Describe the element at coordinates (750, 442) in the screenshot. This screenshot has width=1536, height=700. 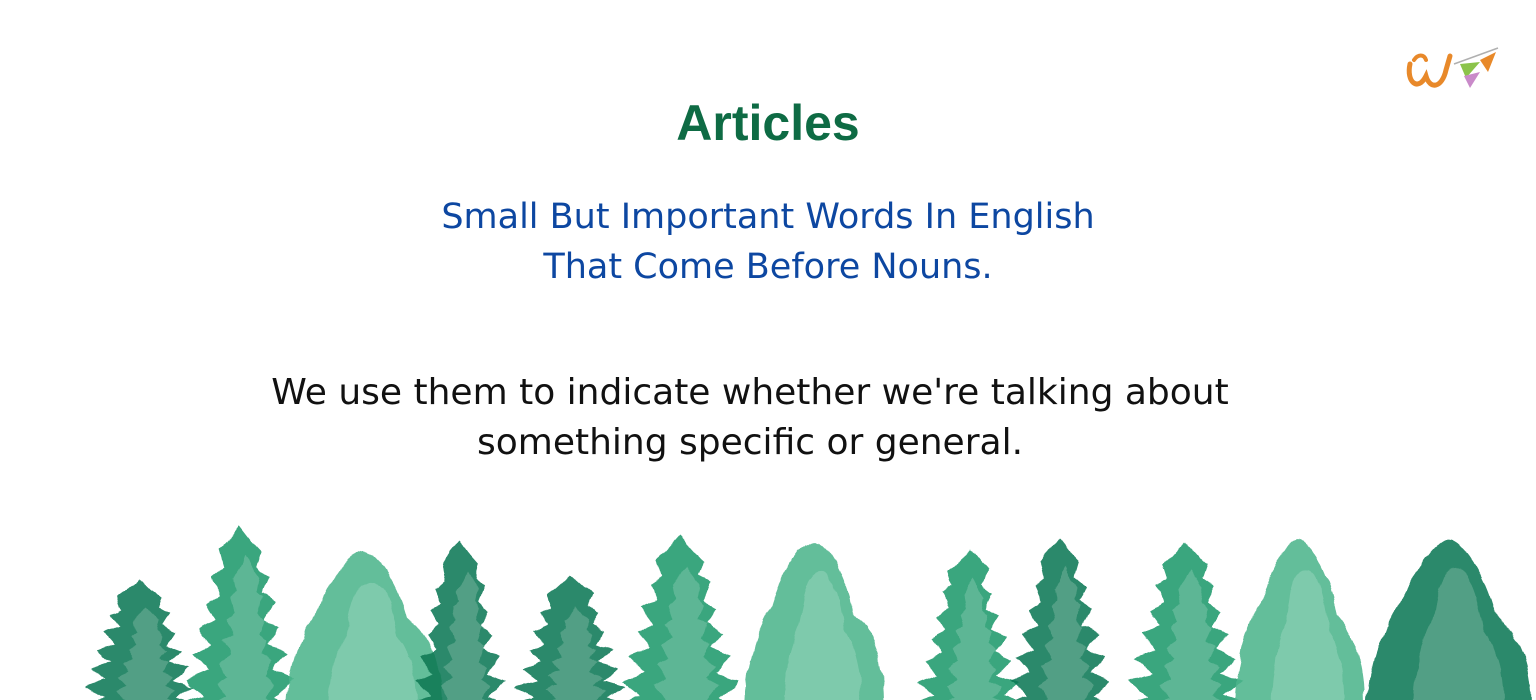
I see `body-line-2: something specific or general.` at that location.